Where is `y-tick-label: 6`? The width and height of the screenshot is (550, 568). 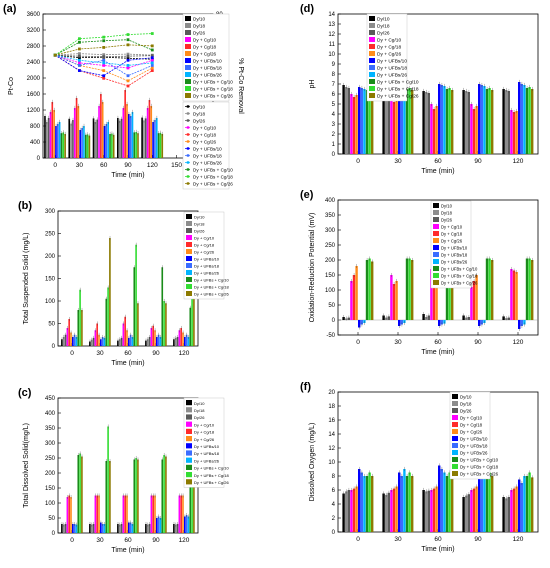
y-tick-label: 6 is located at coordinates (334, 95).